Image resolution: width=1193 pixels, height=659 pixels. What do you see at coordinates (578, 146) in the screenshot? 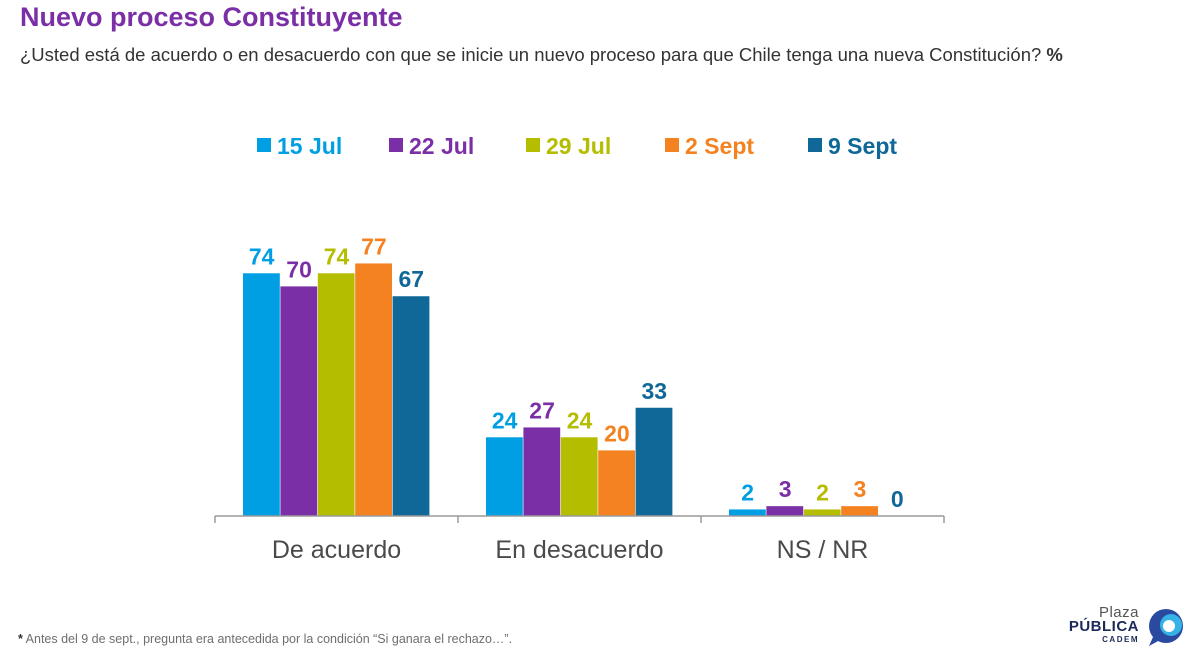
I see `legend-label: 29 Jul` at bounding box center [578, 146].